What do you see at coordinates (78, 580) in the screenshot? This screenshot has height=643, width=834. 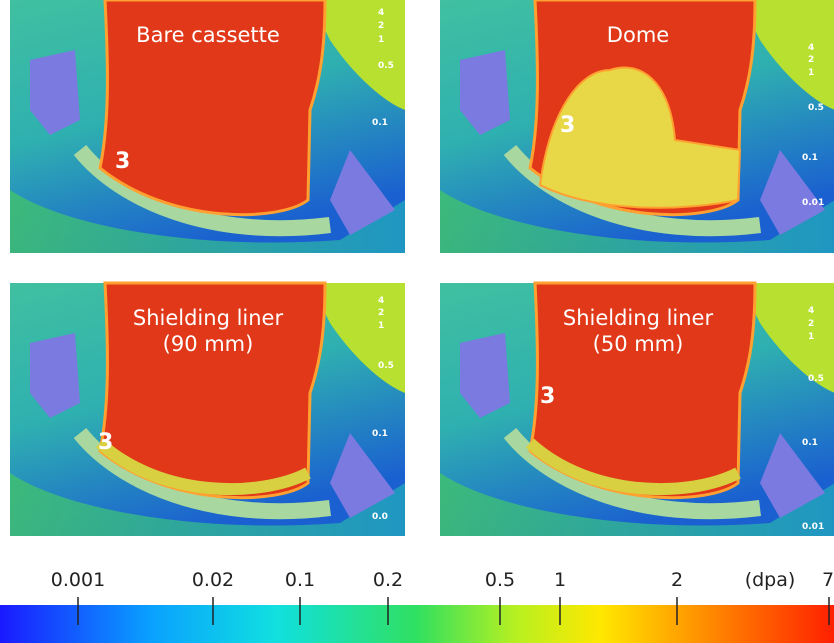 I see `colorbar-tick-label: 0.001` at bounding box center [78, 580].